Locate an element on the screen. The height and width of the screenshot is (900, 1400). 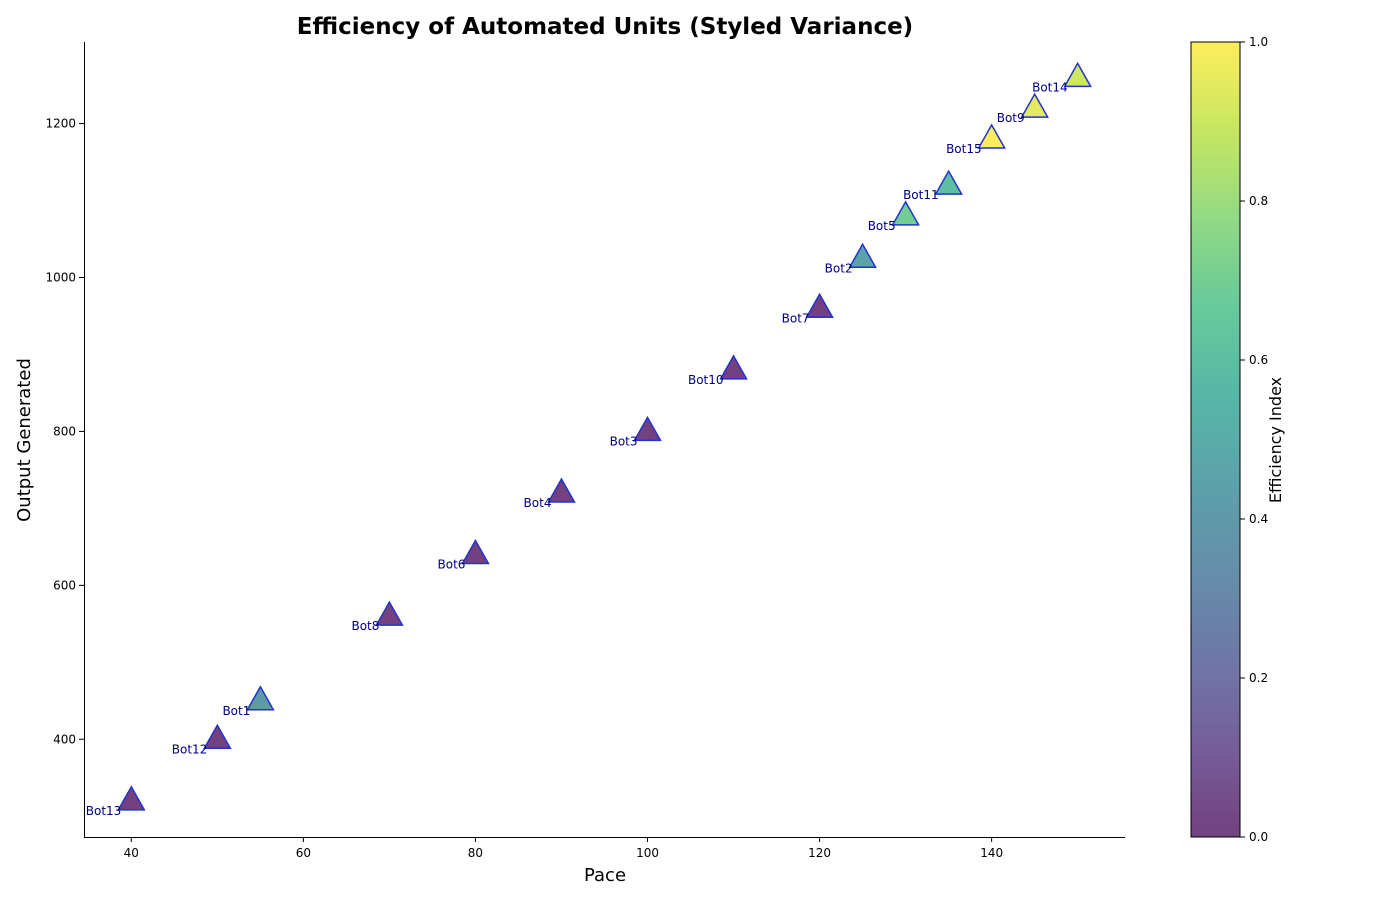
colorbar-tick-label: 0.0 is located at coordinates (1258, 837).